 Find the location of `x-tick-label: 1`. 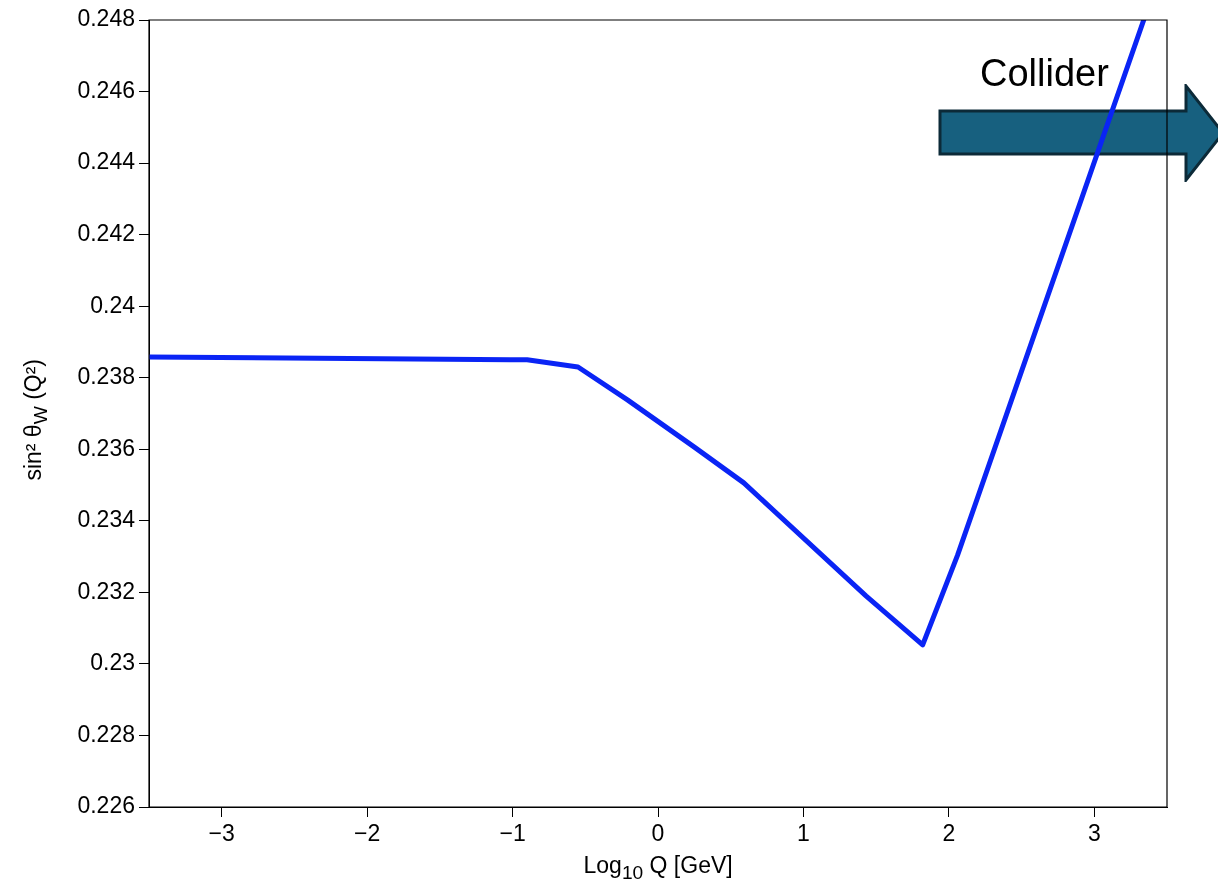

x-tick-label: 1 is located at coordinates (803, 833).